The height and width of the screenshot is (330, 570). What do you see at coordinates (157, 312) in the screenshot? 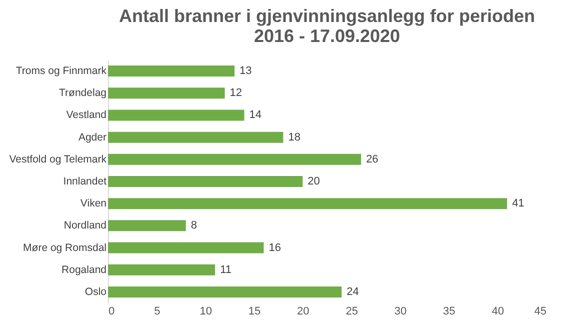
I see `x-tick-label: 5` at bounding box center [157, 312].